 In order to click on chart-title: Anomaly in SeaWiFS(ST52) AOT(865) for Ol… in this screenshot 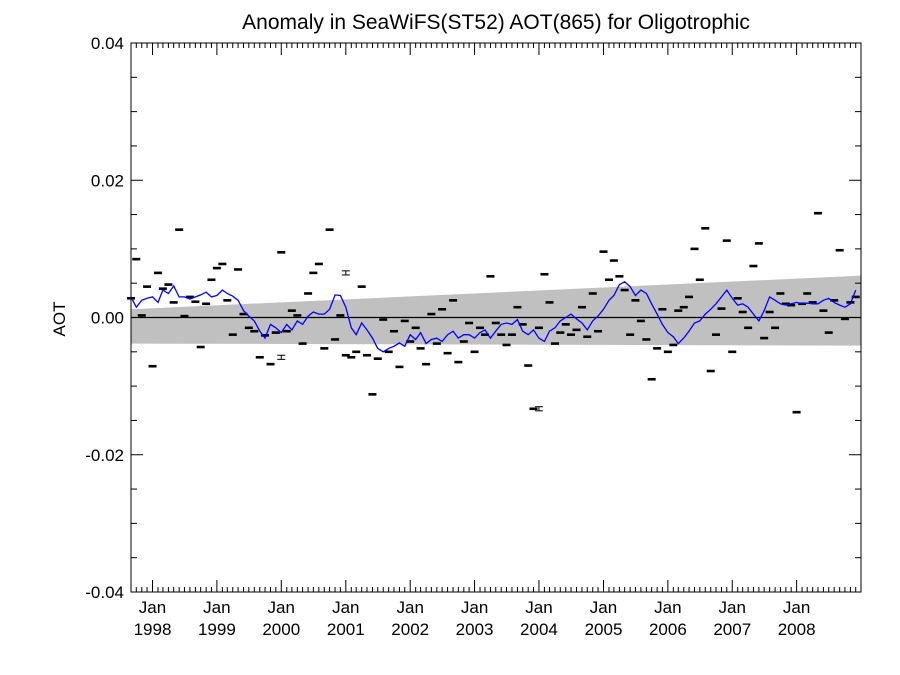, I will do `click(496, 22)`.